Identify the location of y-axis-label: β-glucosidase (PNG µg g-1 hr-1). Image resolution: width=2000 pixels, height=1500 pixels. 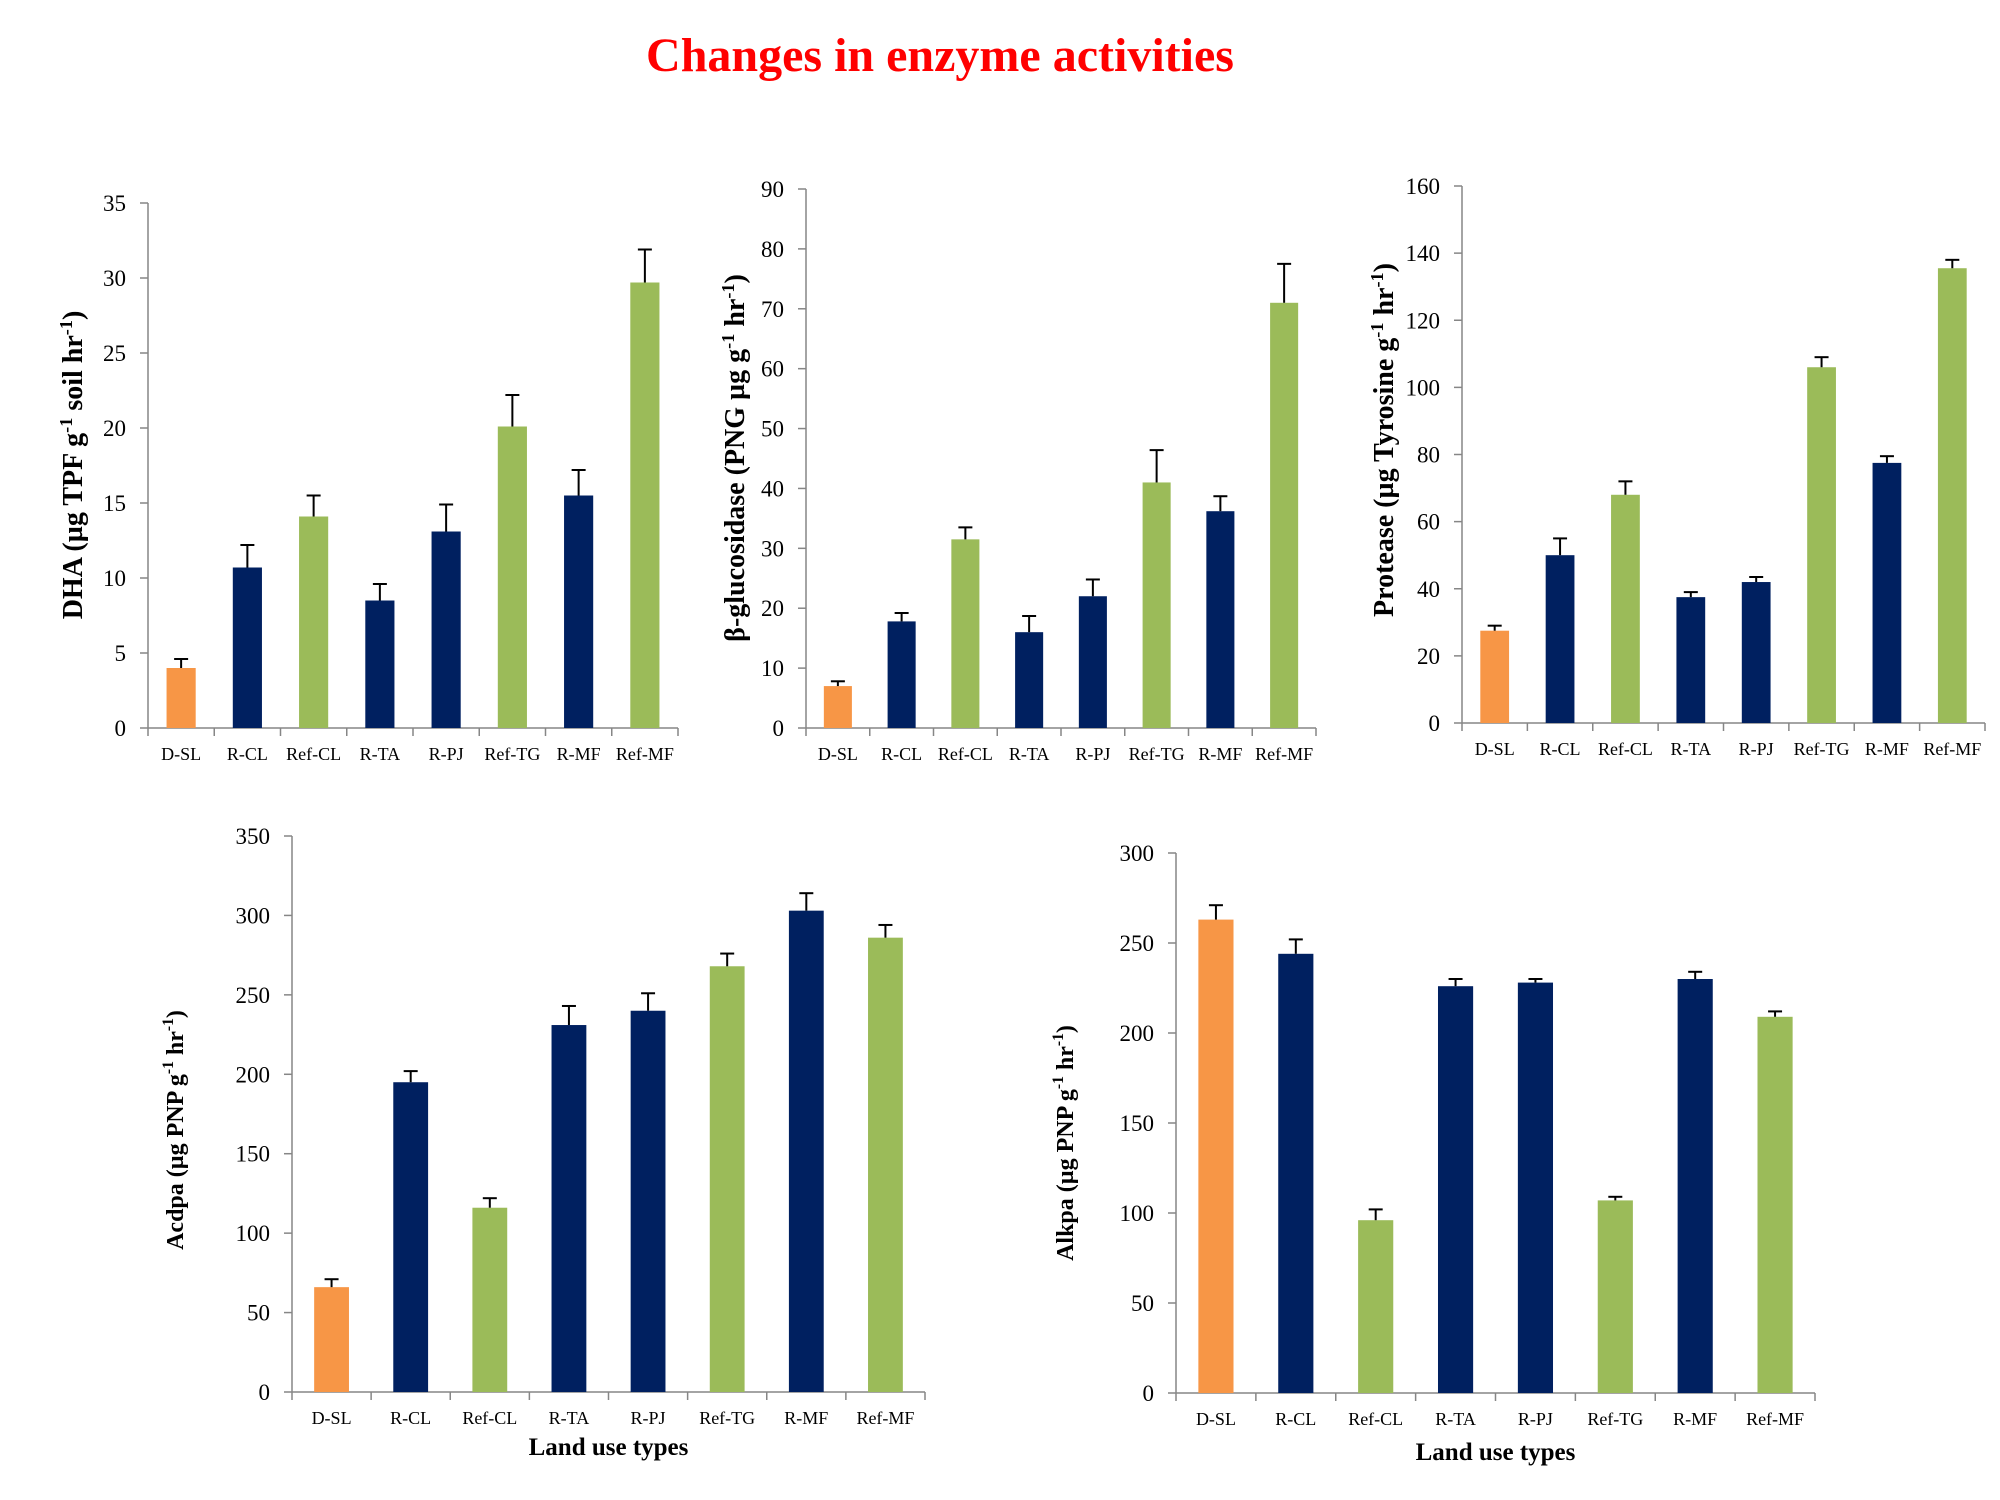
(734, 458).